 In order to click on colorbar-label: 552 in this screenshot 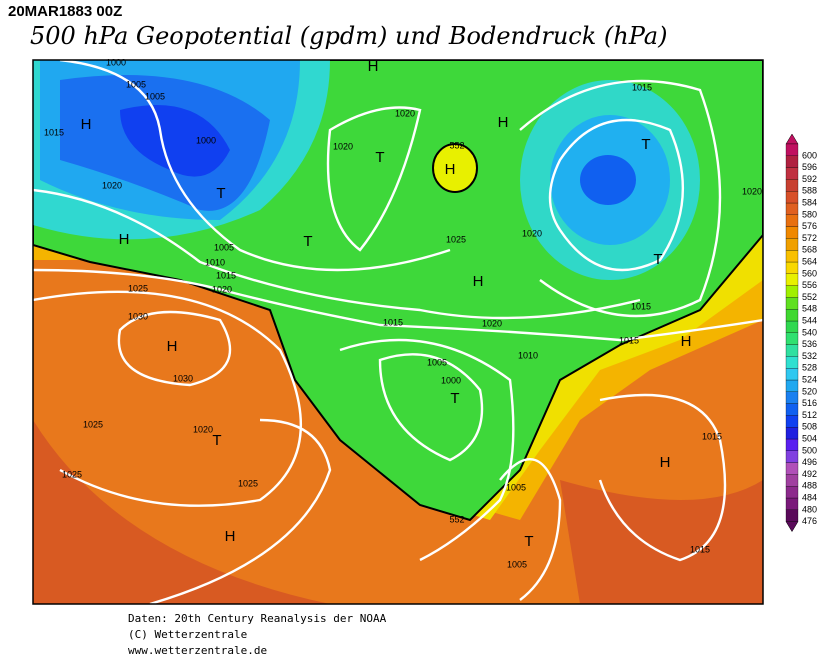, I will do `click(809, 297)`.